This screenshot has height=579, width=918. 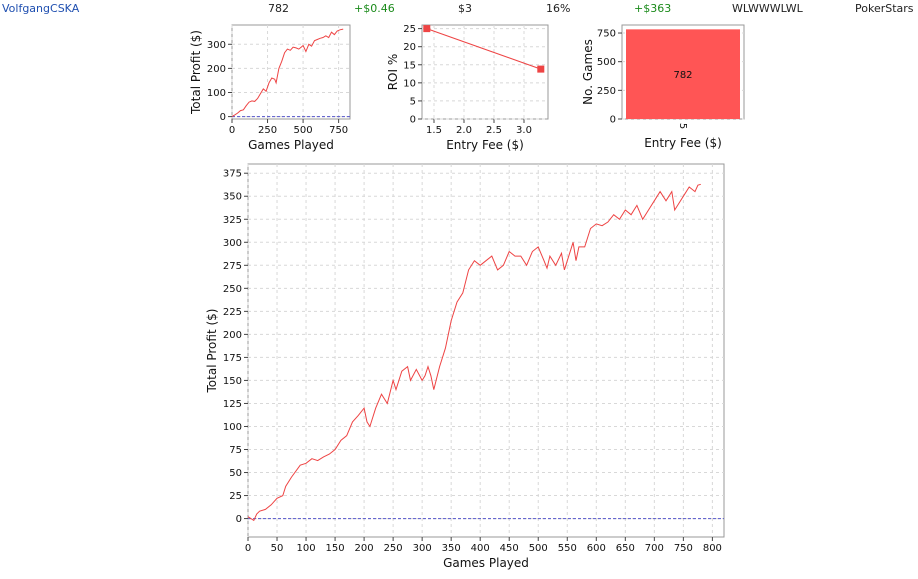 What do you see at coordinates (413, 120) in the screenshot?
I see `roi_by_fee-ytick-label: 0` at bounding box center [413, 120].